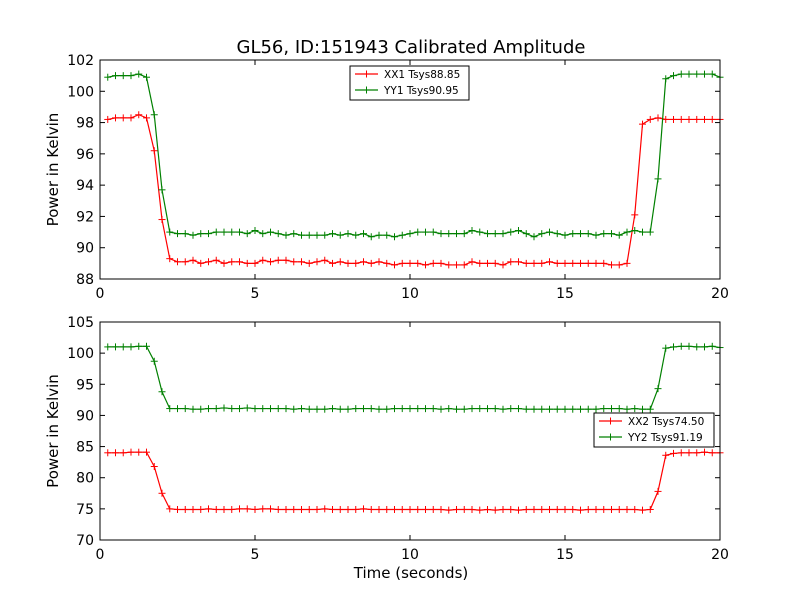 Image resolution: width=800 pixels, height=600 pixels. I want to click on y-tick-label: 94, so click(85, 186).